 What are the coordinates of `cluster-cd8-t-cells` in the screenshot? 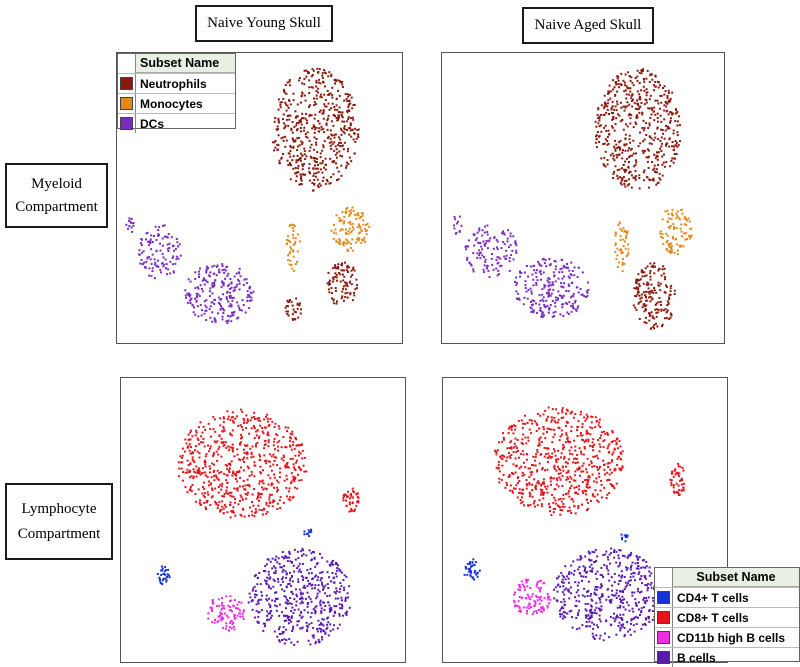 It's located at (242, 463).